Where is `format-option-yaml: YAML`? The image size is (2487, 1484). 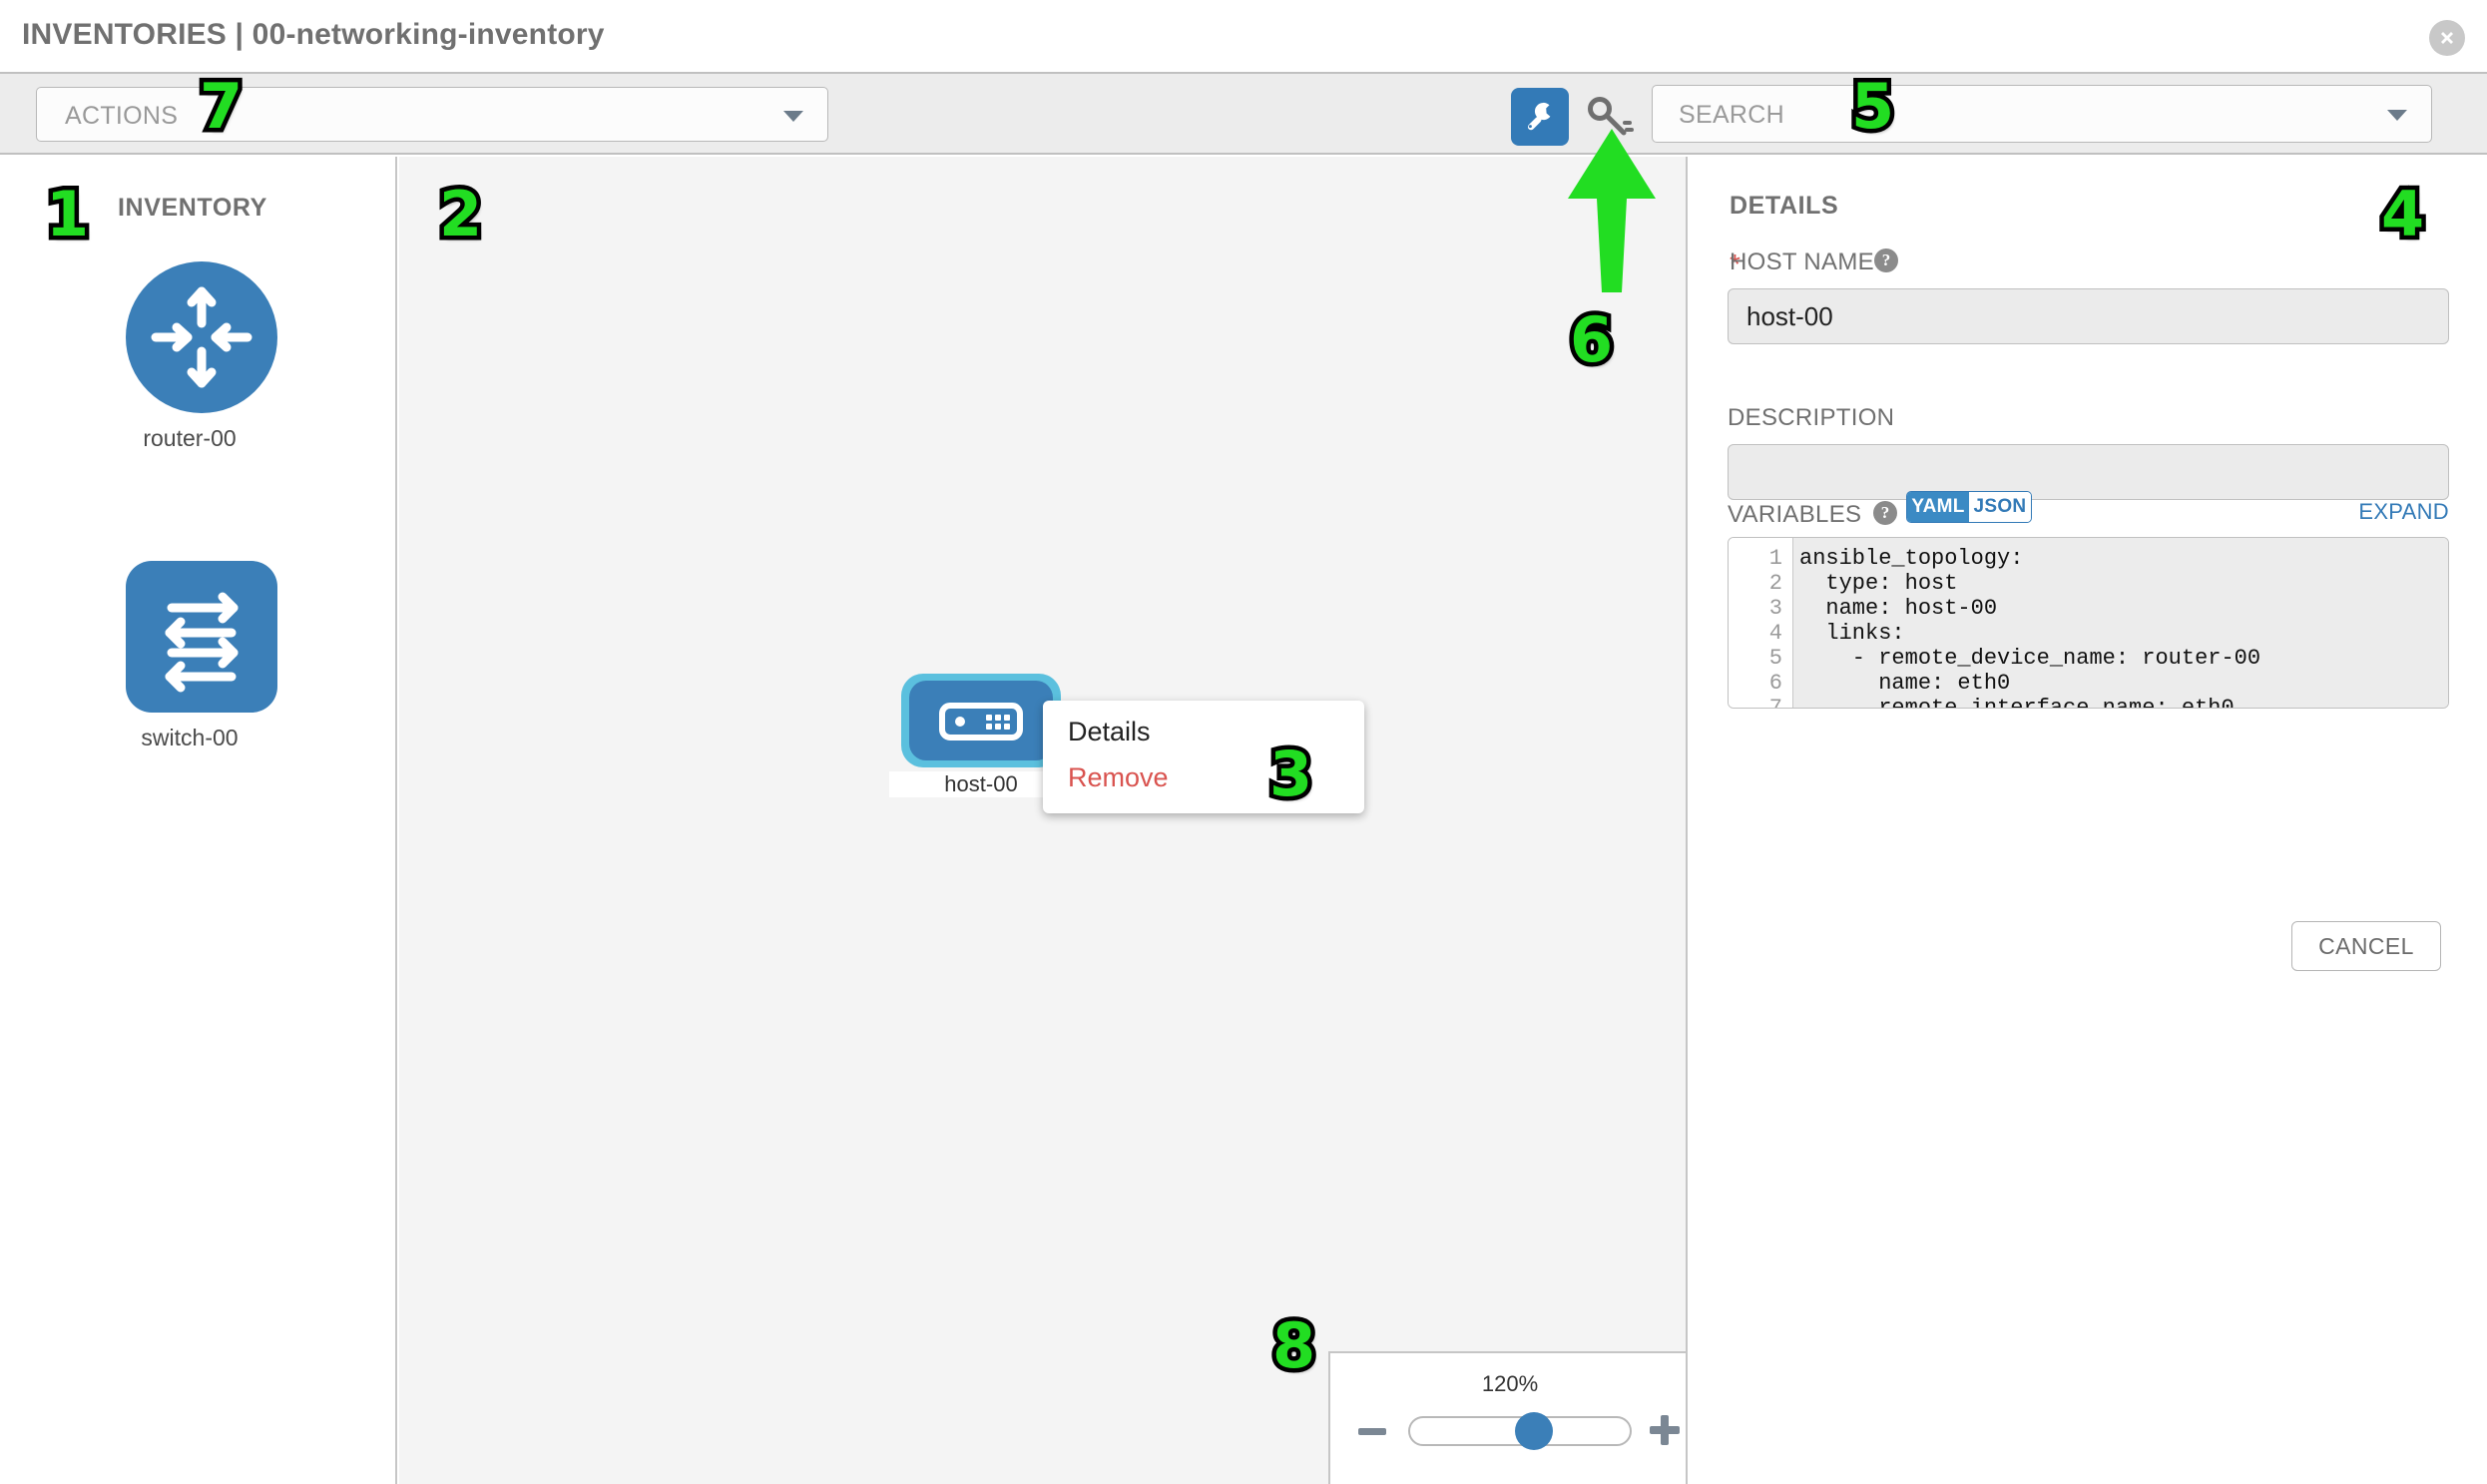 format-option-yaml: YAML is located at coordinates (1938, 507).